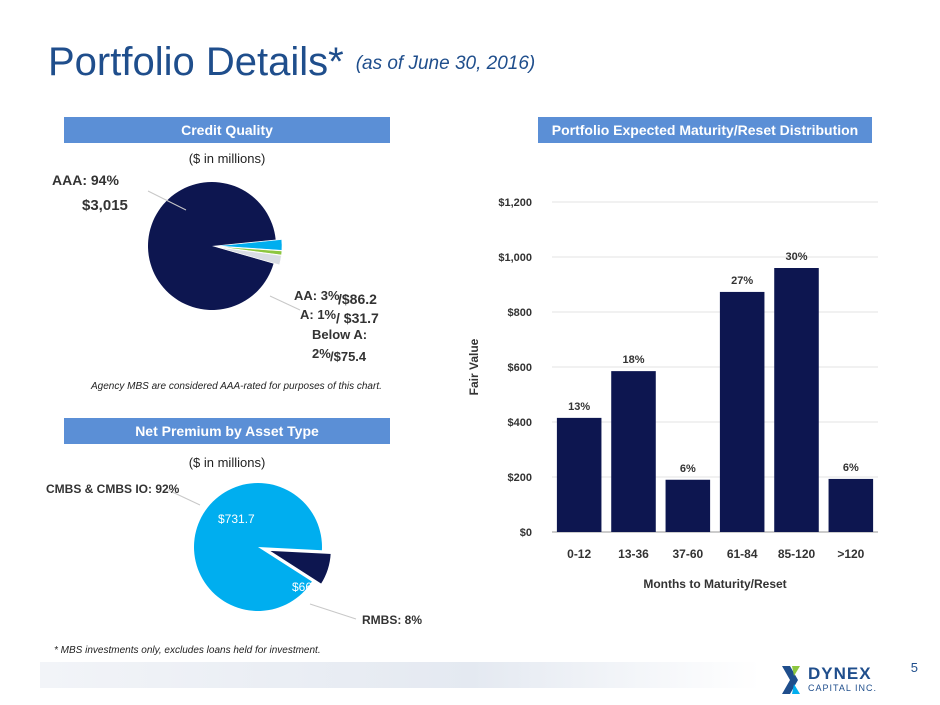 This screenshot has height=705, width=940. I want to click on x-tick-label: 13-36, so click(633, 554).